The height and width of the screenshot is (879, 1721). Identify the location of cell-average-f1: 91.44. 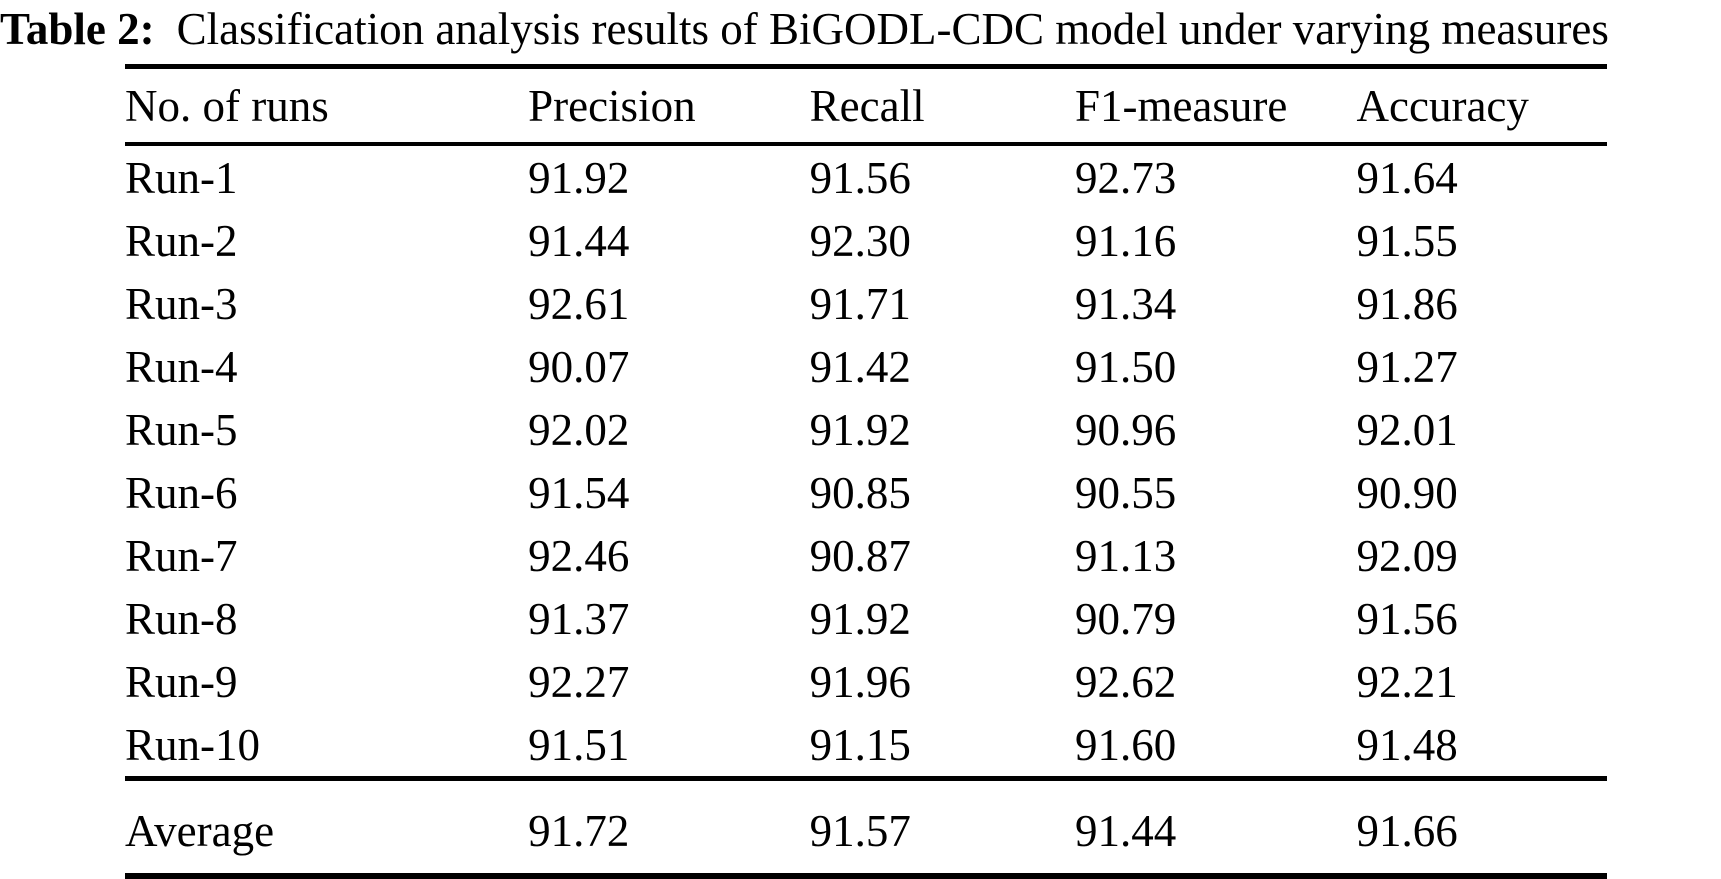
(1215, 827).